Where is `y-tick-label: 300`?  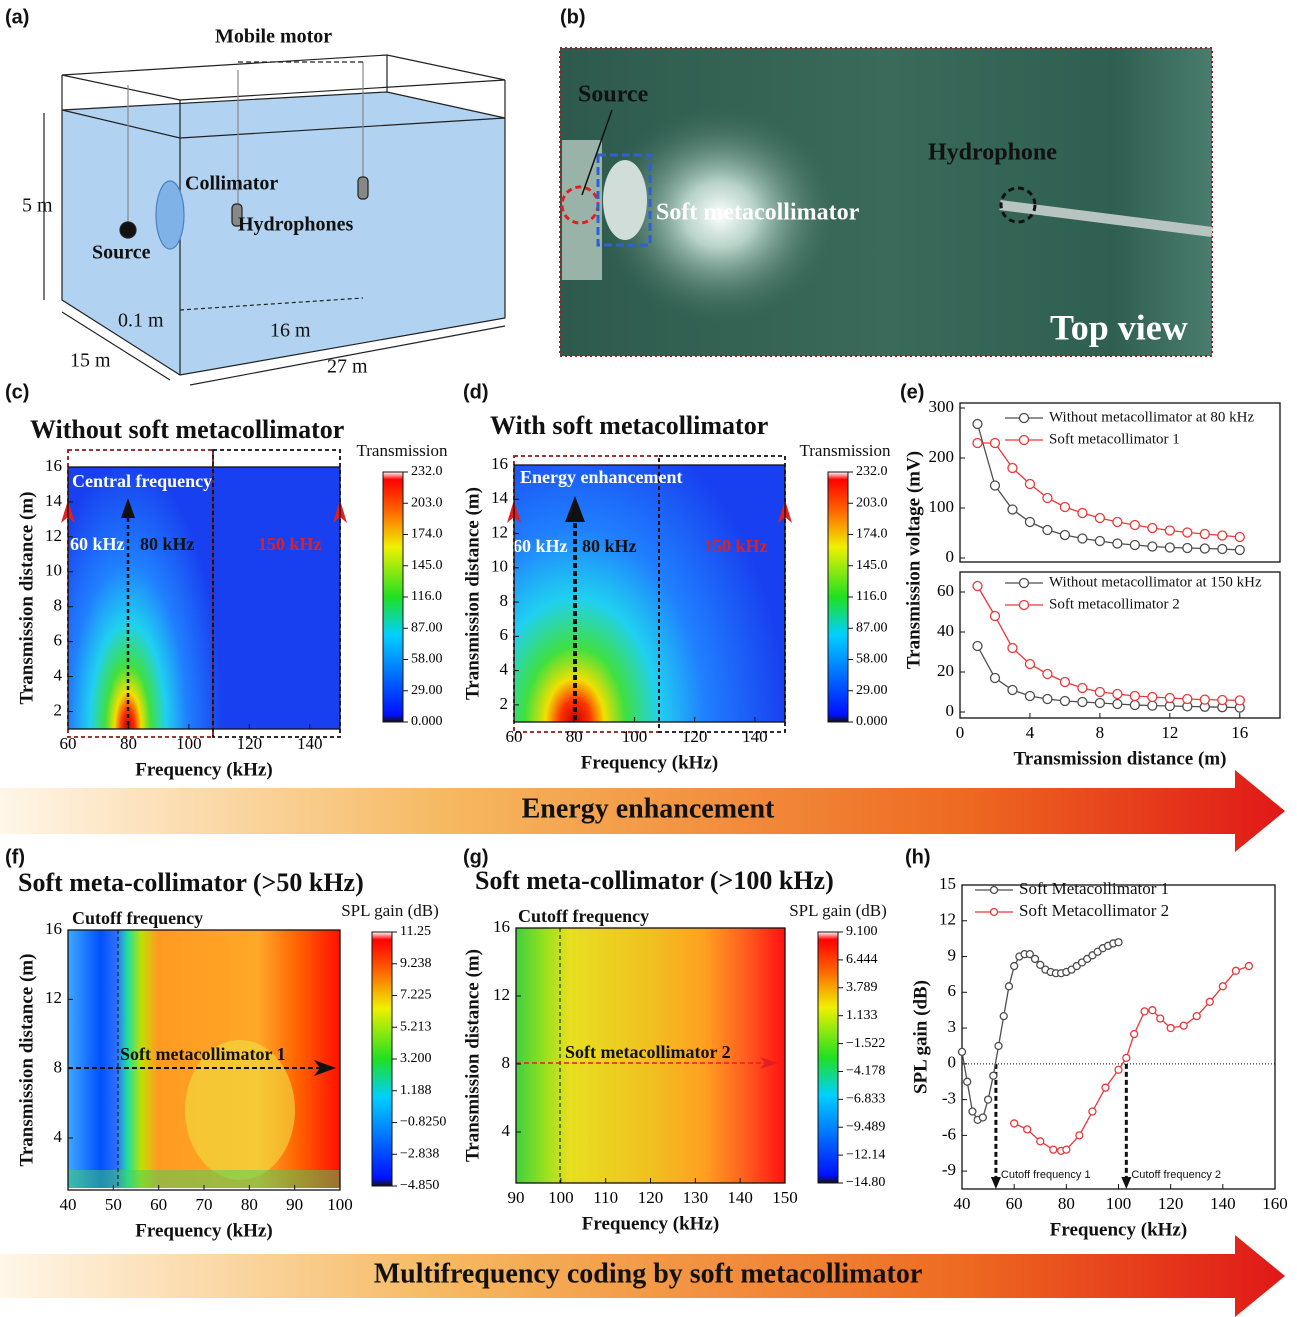
y-tick-label: 300 is located at coordinates (942, 406).